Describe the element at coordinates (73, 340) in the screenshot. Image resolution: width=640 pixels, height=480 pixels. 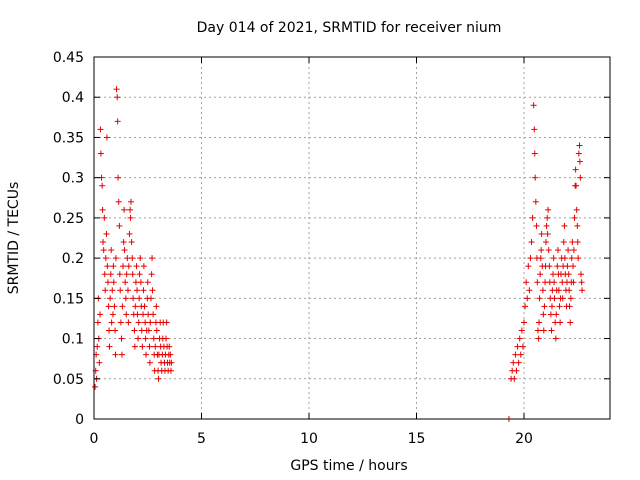
I see `y-tick-label: 0.1` at that location.